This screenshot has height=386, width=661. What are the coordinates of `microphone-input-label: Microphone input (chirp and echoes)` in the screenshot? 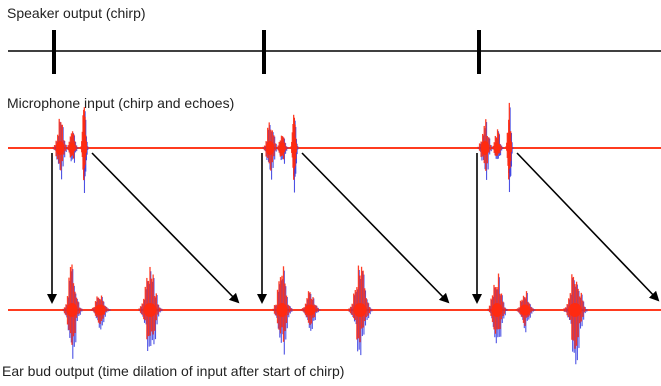 It's located at (121, 103).